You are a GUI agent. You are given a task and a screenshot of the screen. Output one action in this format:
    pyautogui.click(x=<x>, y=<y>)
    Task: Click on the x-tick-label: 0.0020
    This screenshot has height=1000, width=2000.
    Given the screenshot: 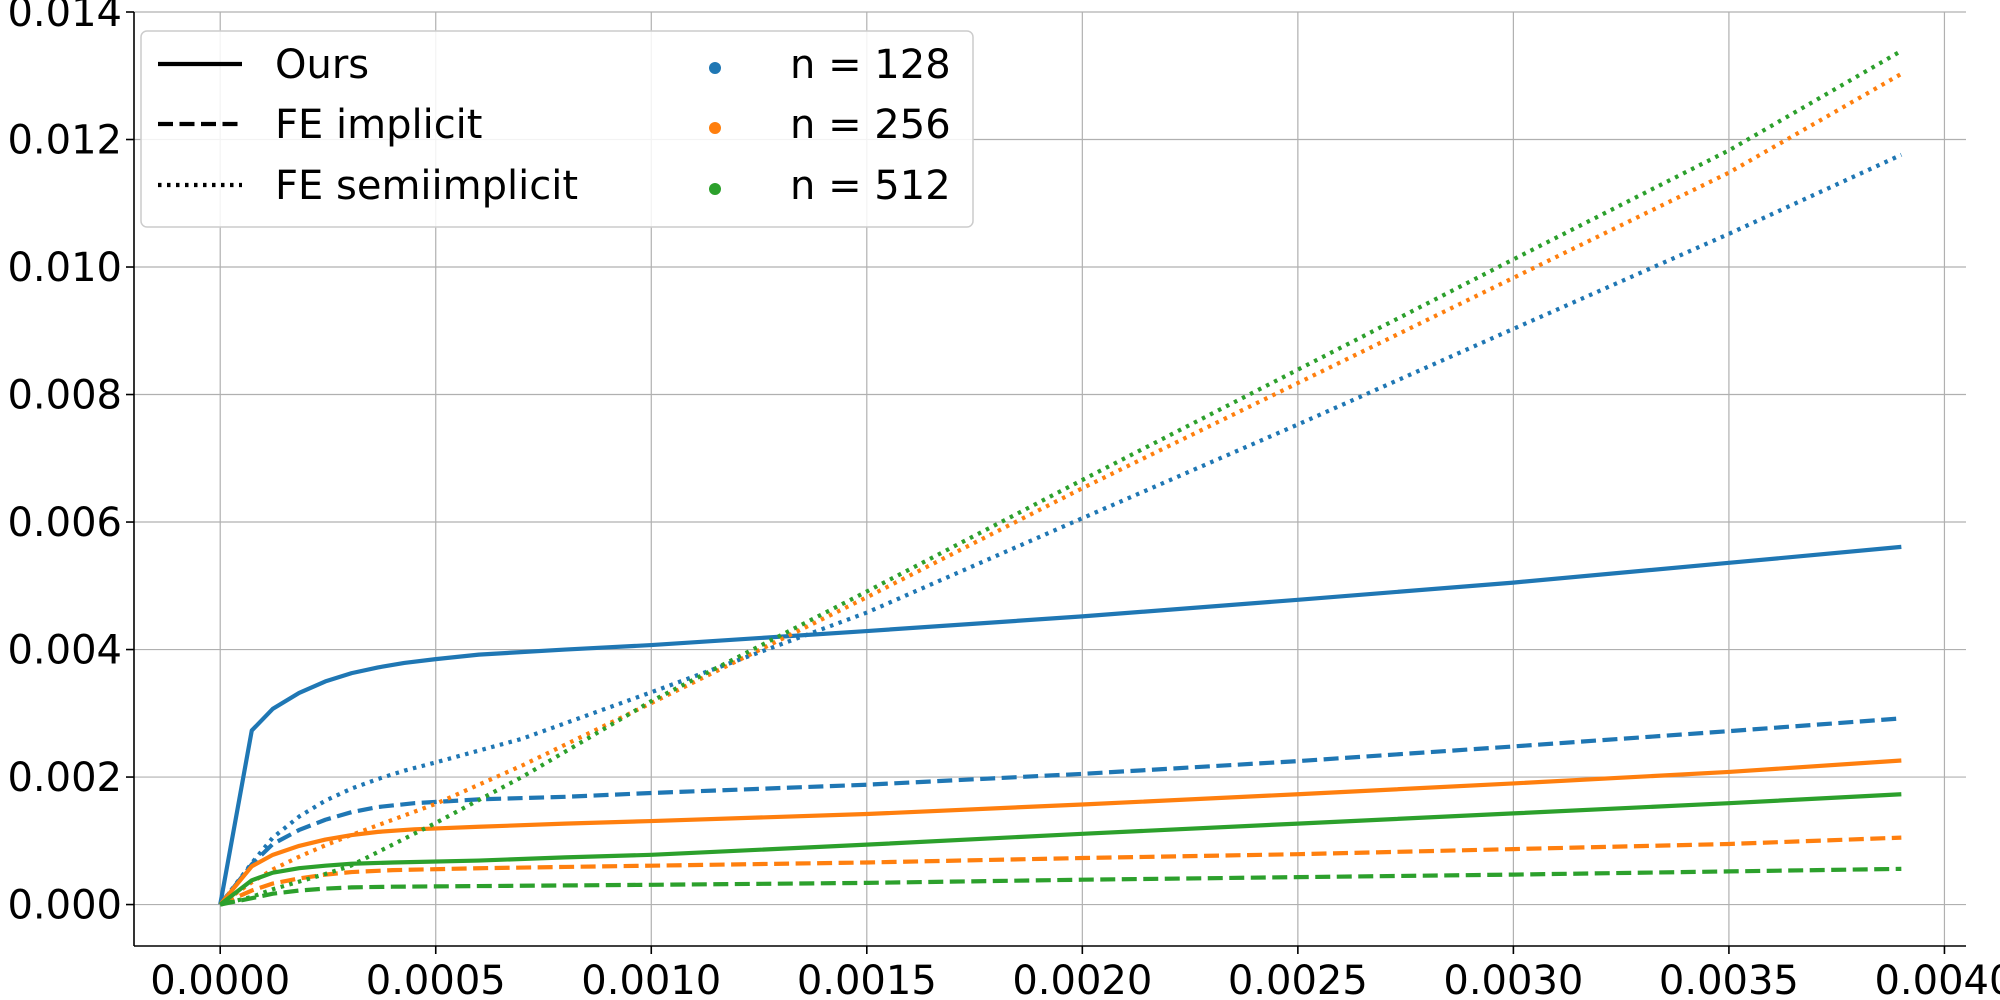 What is the action you would take?
    pyautogui.click(x=1082, y=979)
    